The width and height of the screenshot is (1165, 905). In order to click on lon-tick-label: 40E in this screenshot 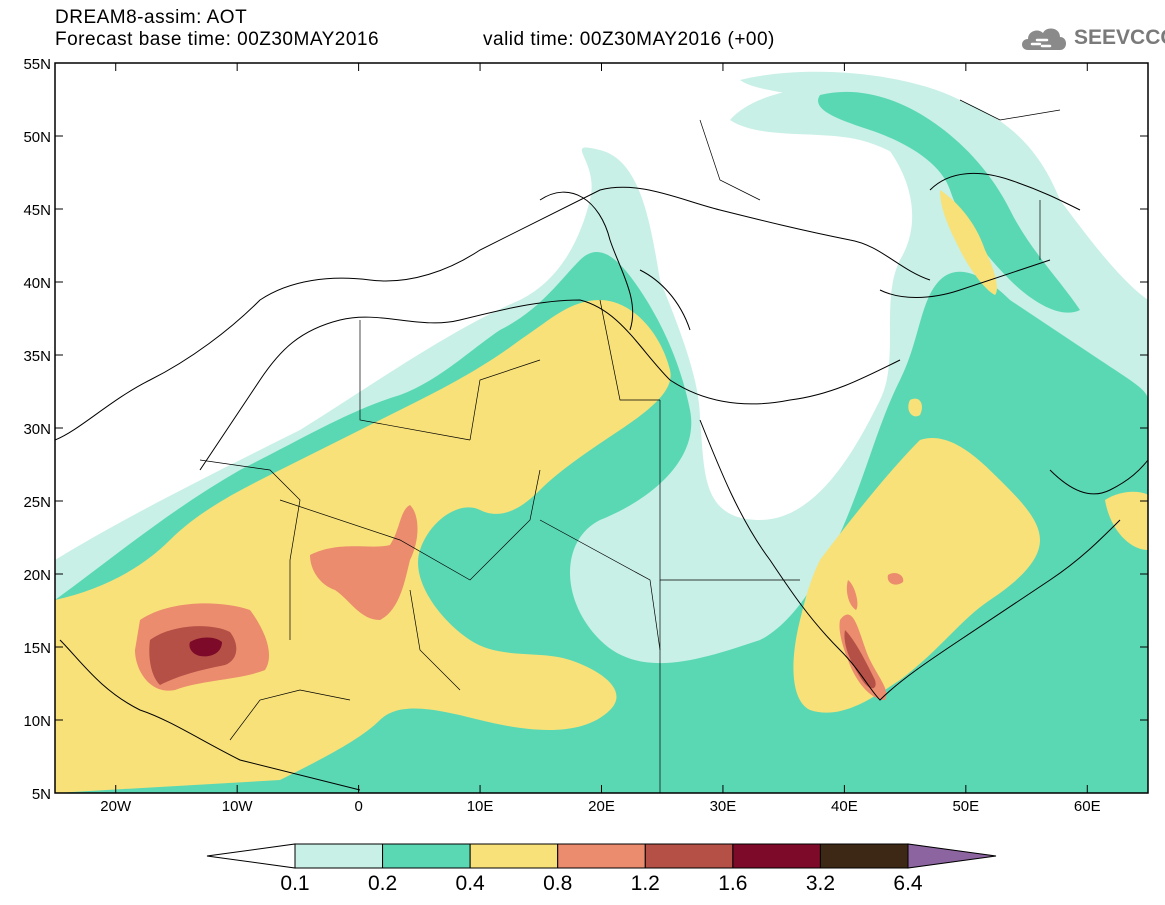, I will do `click(844, 806)`.